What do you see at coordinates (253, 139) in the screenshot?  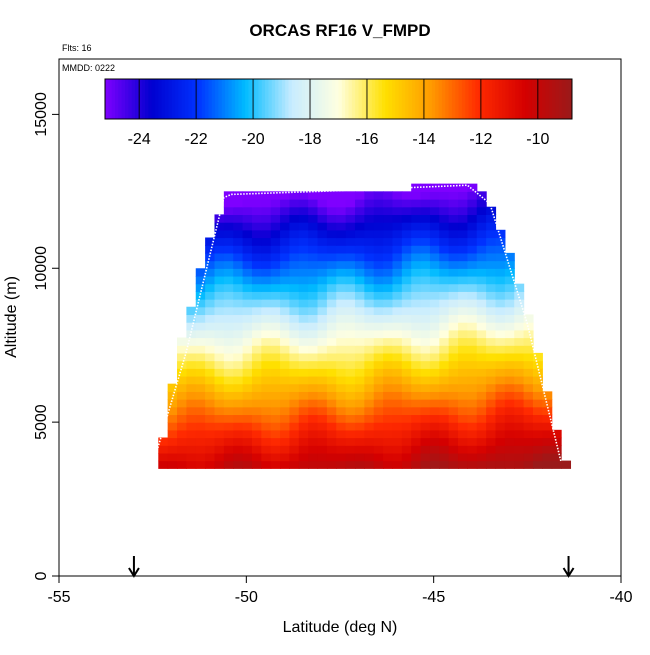 I see `colorbar-tick-label: -20` at bounding box center [253, 139].